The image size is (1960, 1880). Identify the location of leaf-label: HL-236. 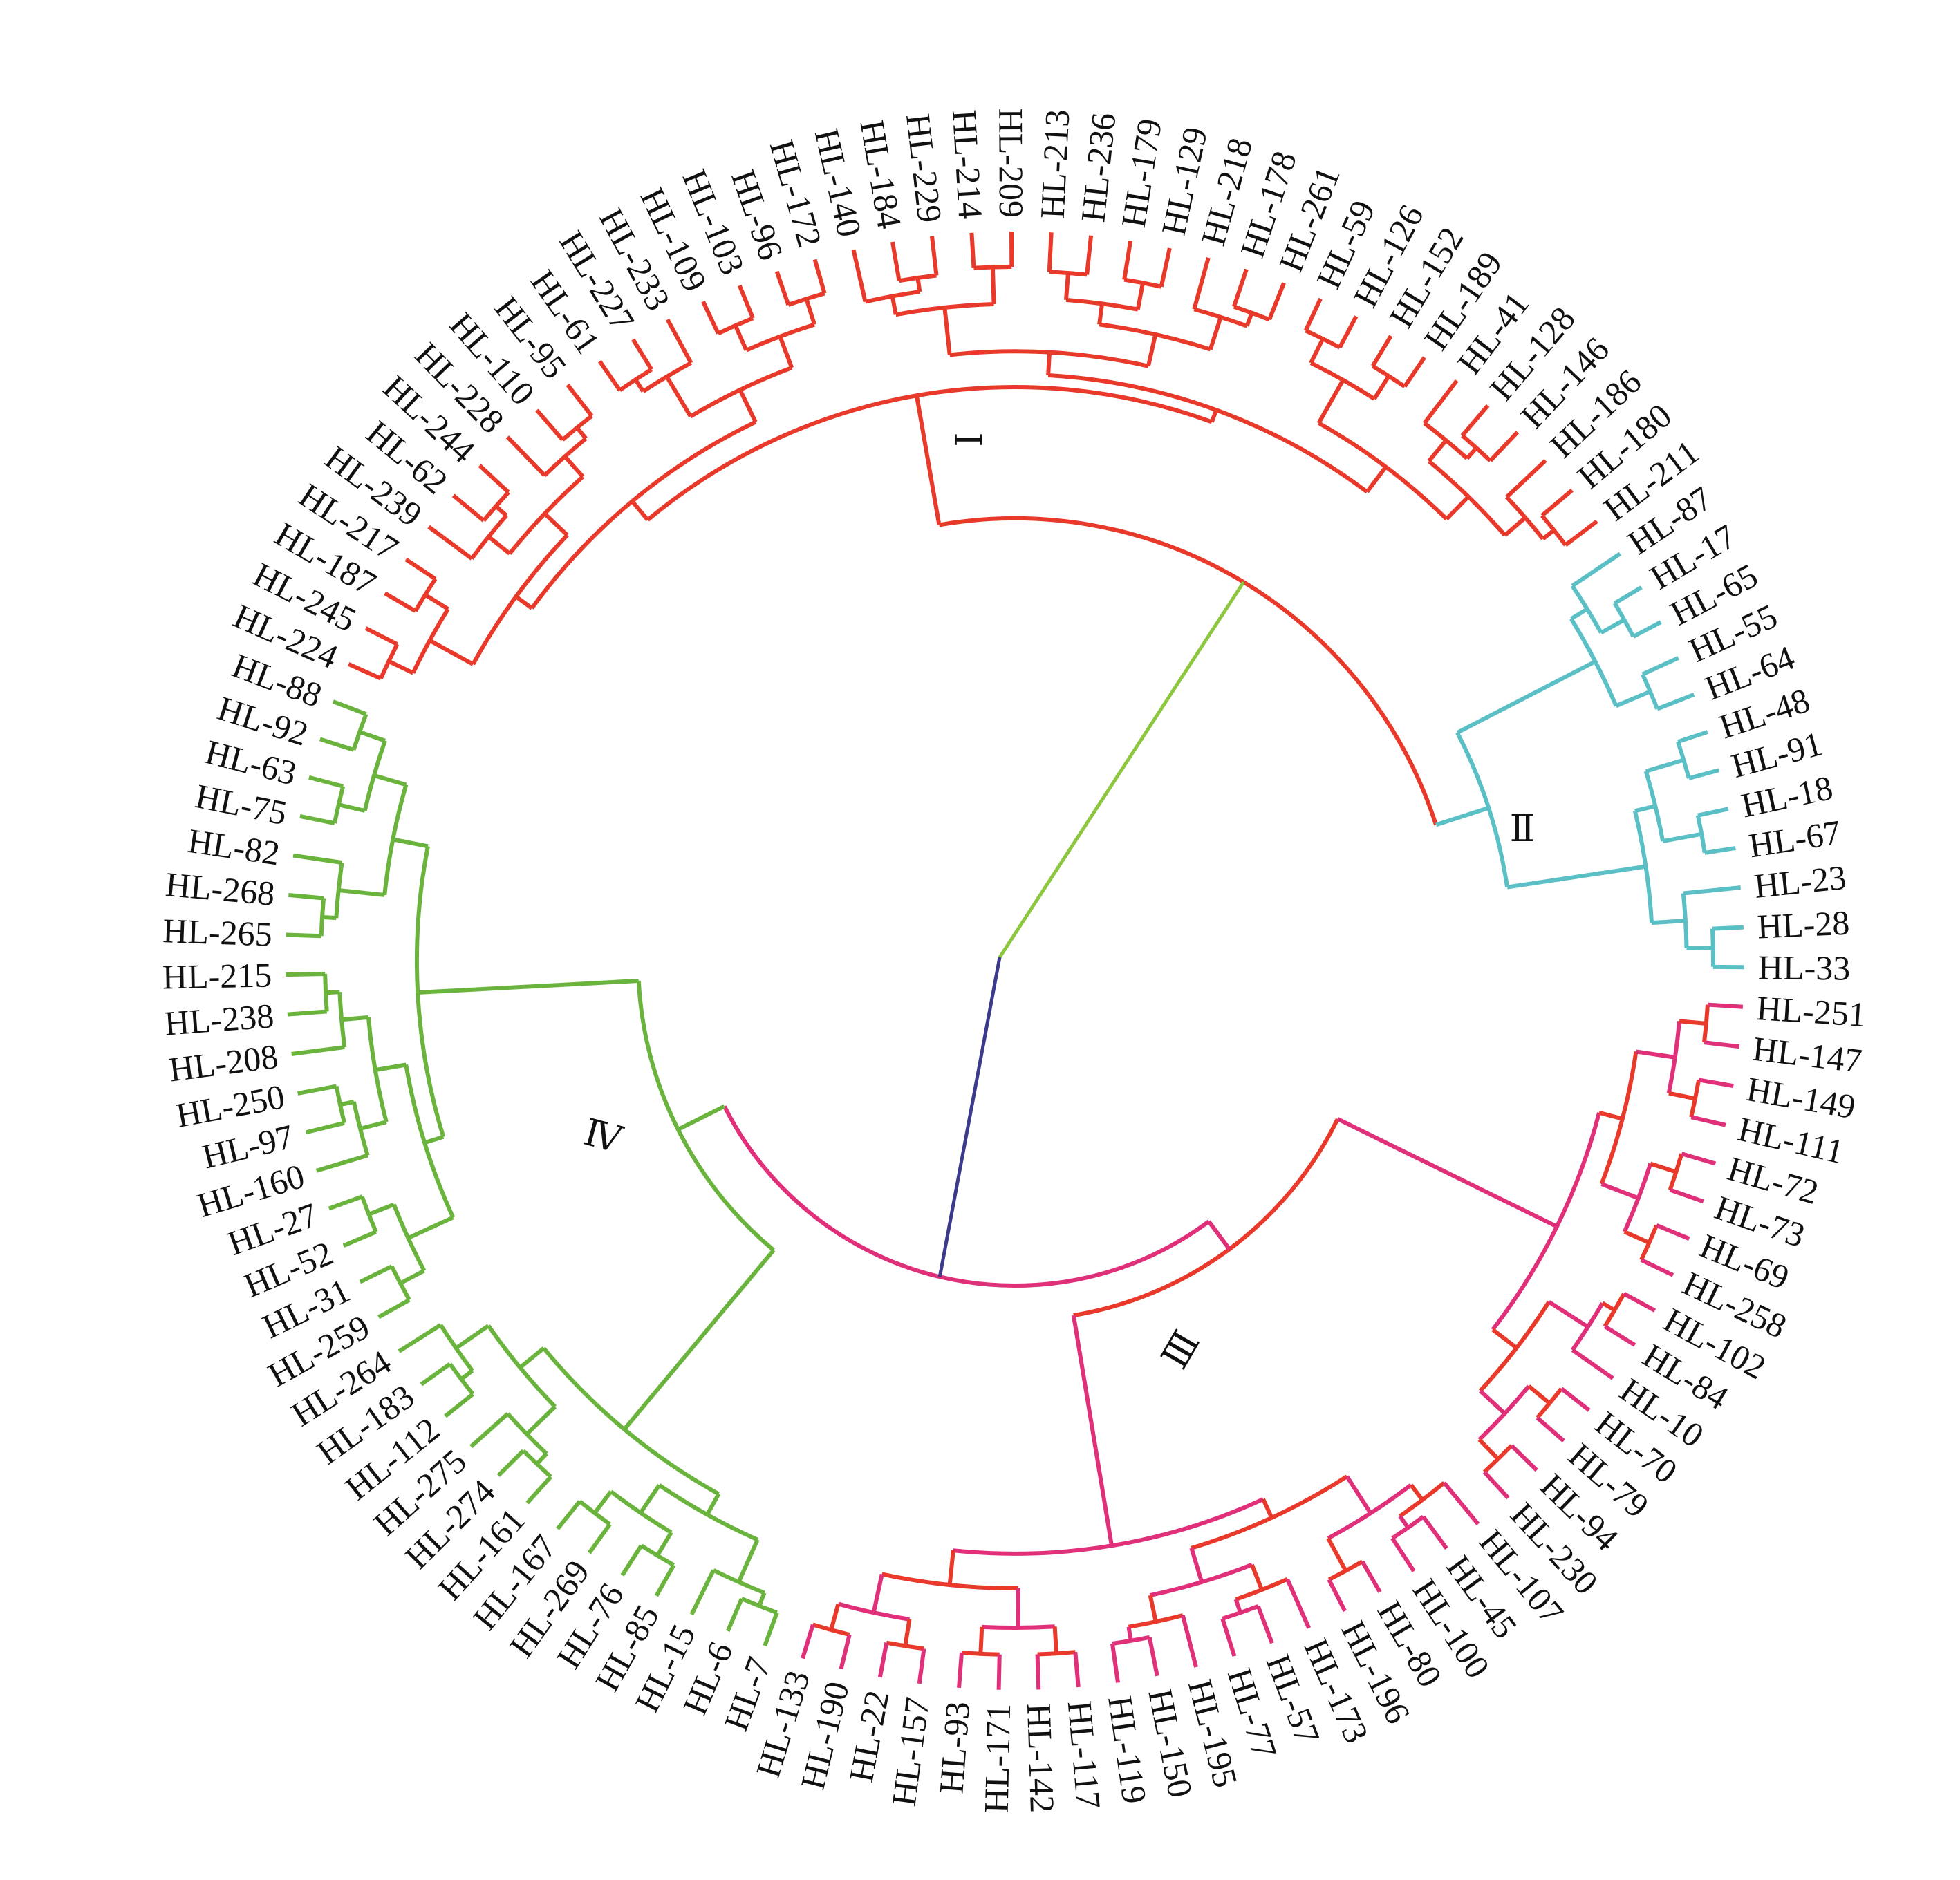
(1098, 167).